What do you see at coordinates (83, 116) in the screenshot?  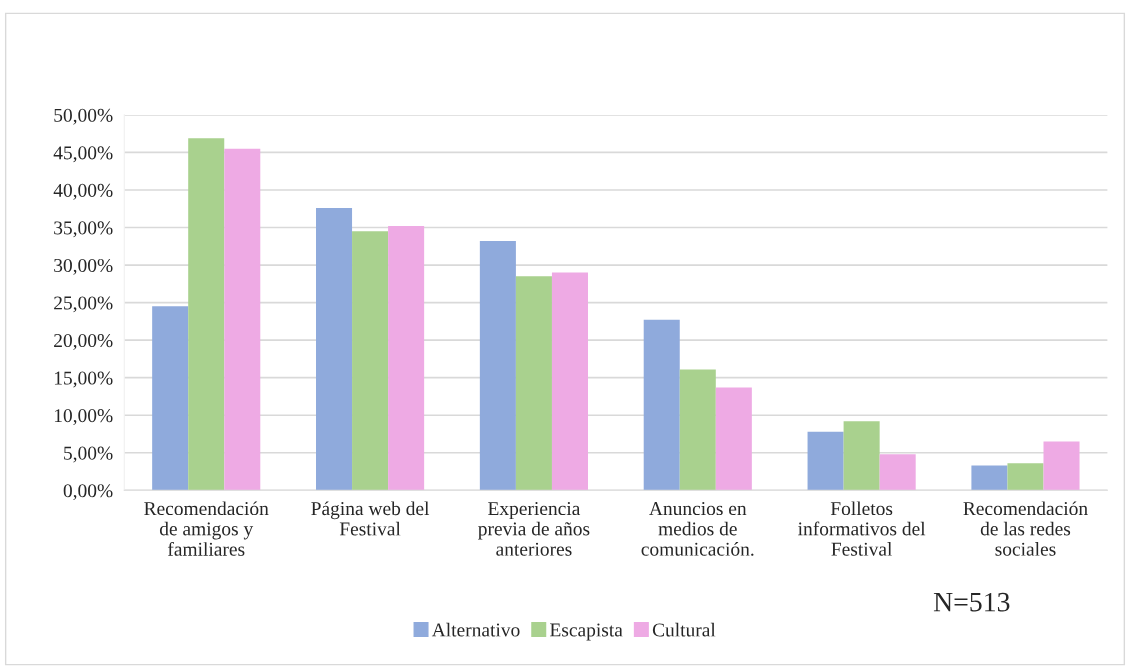 I see `y-tick-label: 50,00%` at bounding box center [83, 116].